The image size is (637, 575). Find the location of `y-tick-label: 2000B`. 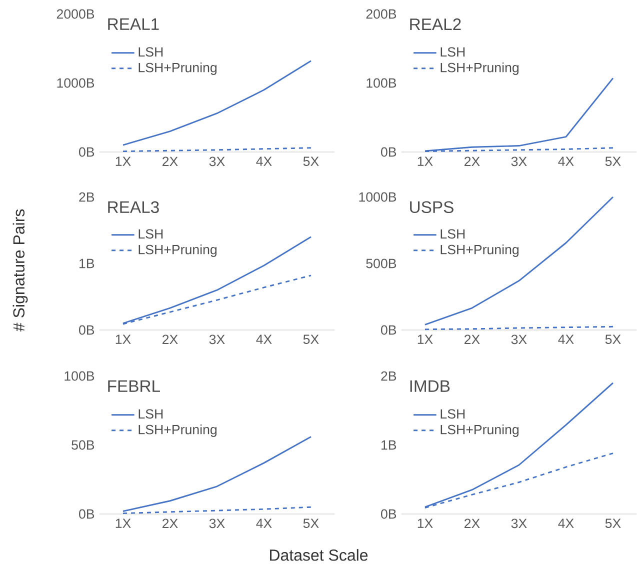

y-tick-label: 2000B is located at coordinates (75, 14).